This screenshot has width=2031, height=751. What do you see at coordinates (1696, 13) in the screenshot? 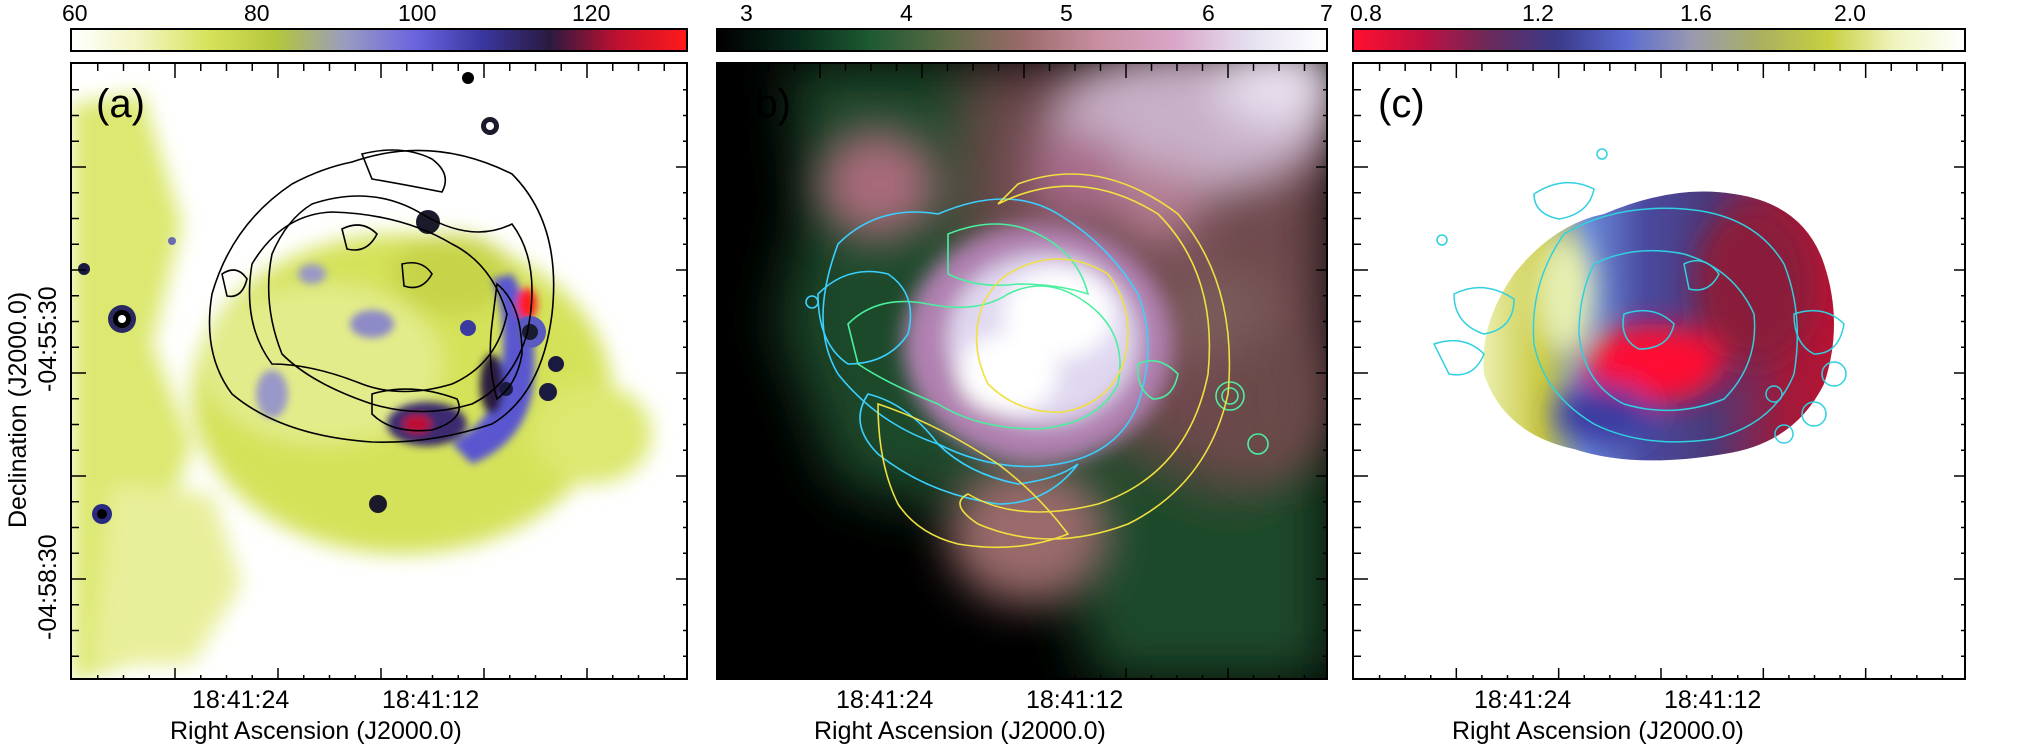
I see `colorbar-c-tick: 1.6` at bounding box center [1696, 13].